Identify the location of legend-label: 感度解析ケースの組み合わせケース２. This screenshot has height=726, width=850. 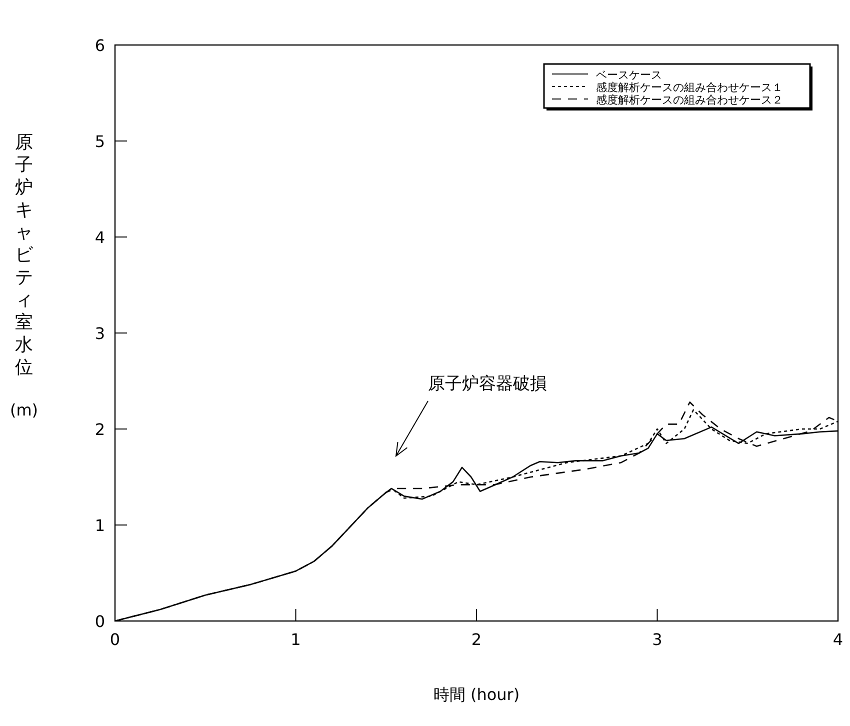
(689, 100).